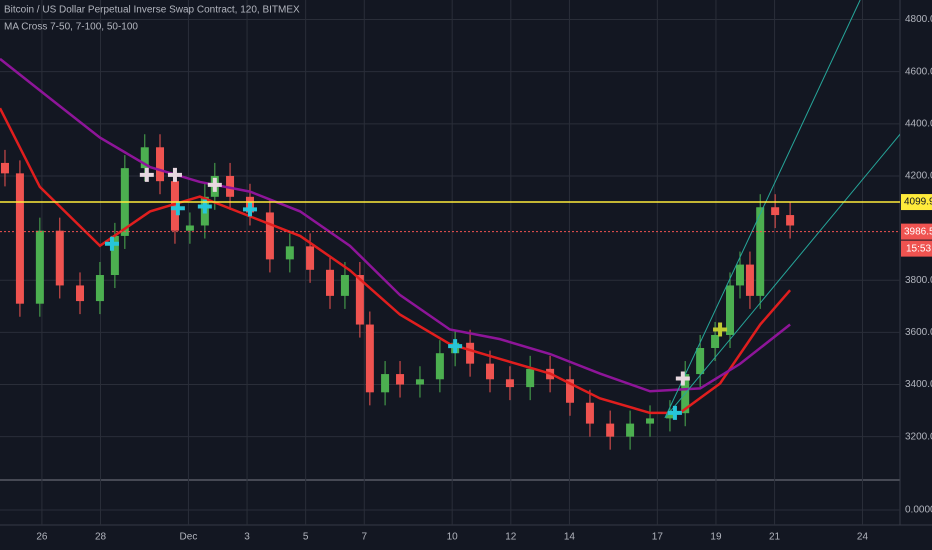 This screenshot has height=550, width=932. I want to click on x-tick-label: 7, so click(364, 537).